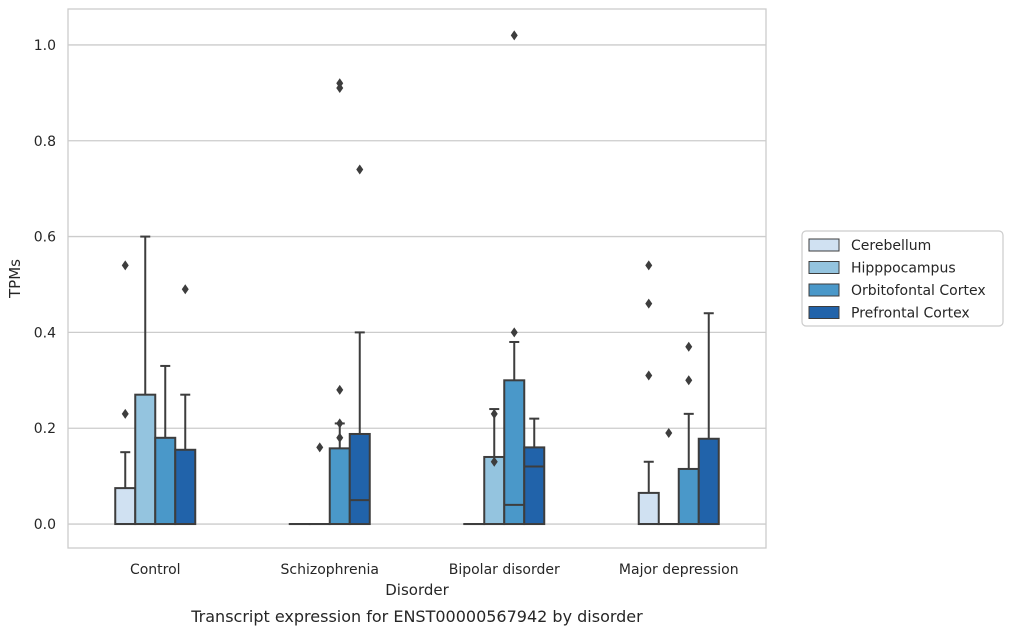  What do you see at coordinates (679, 570) in the screenshot?
I see `x-tick-label: Major depression` at bounding box center [679, 570].